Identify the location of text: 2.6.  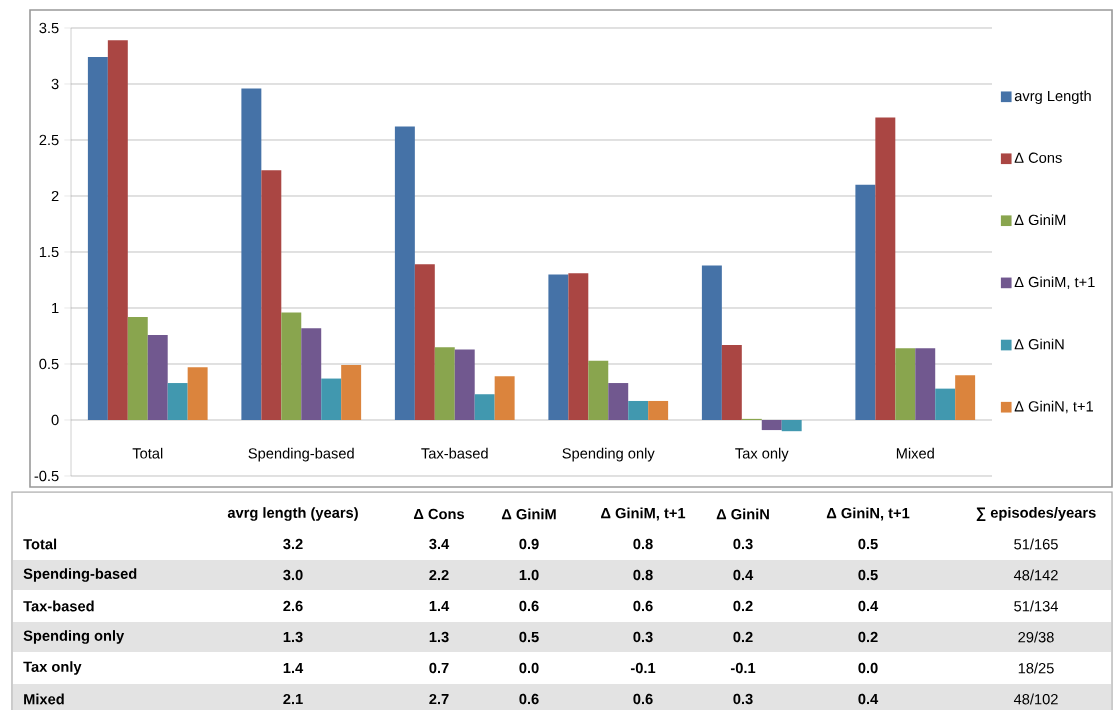
(293, 606).